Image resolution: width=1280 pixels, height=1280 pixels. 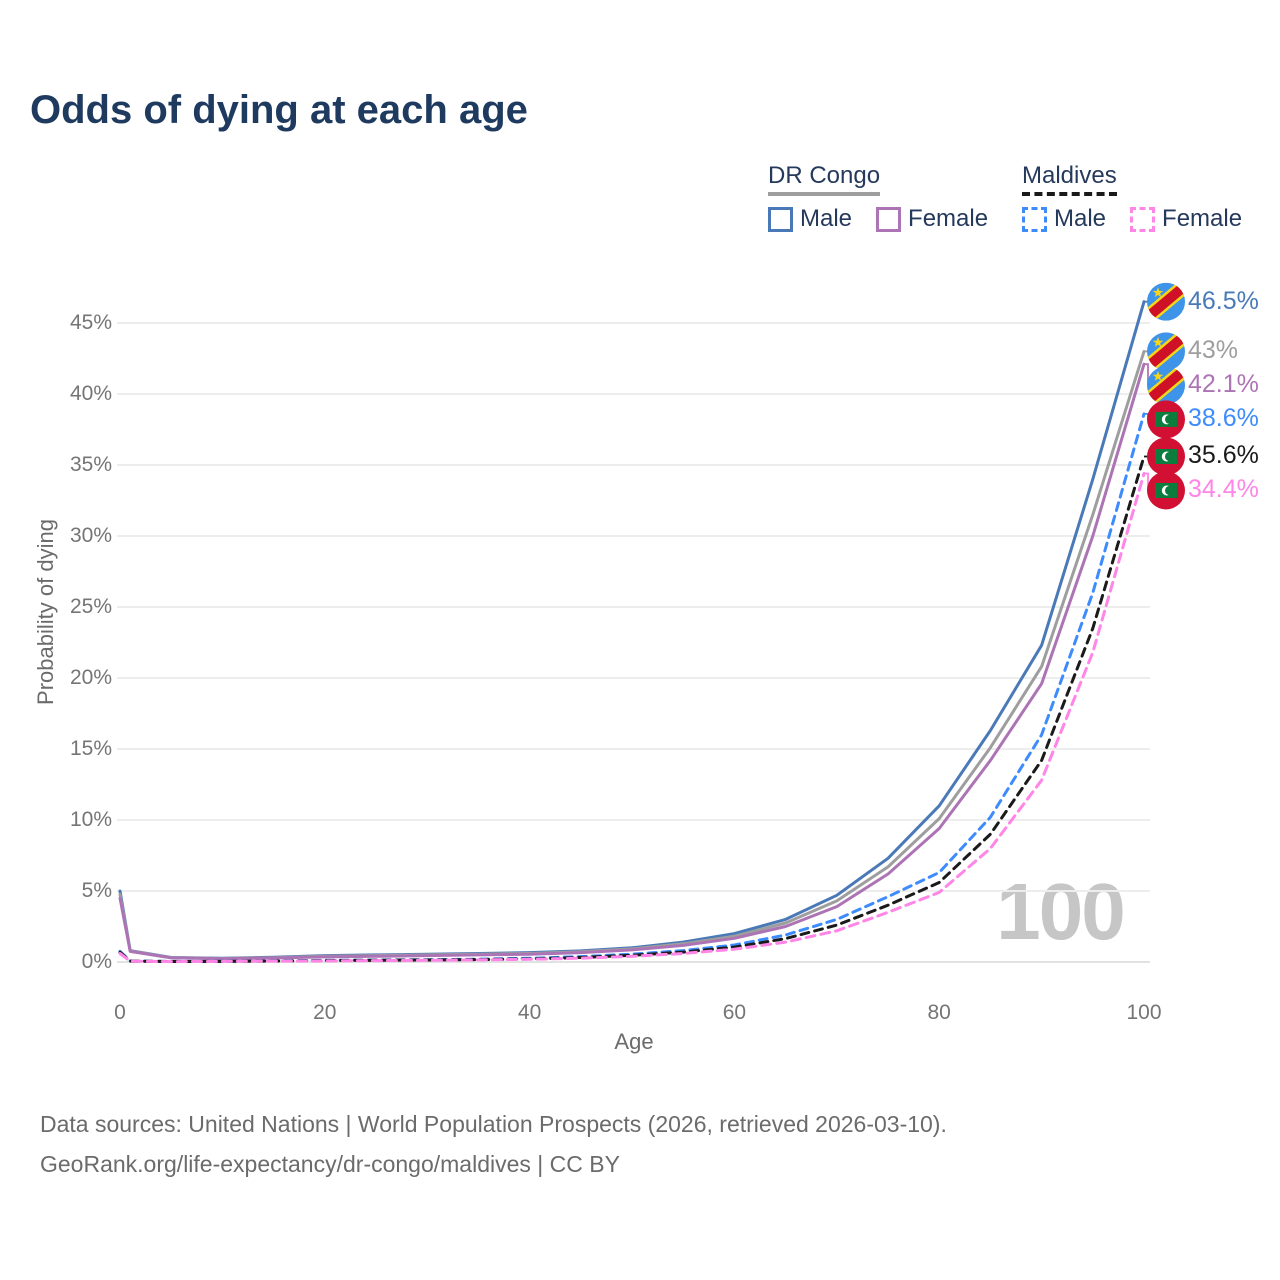 I want to click on y-tick-label: 25%, so click(x=90, y=606).